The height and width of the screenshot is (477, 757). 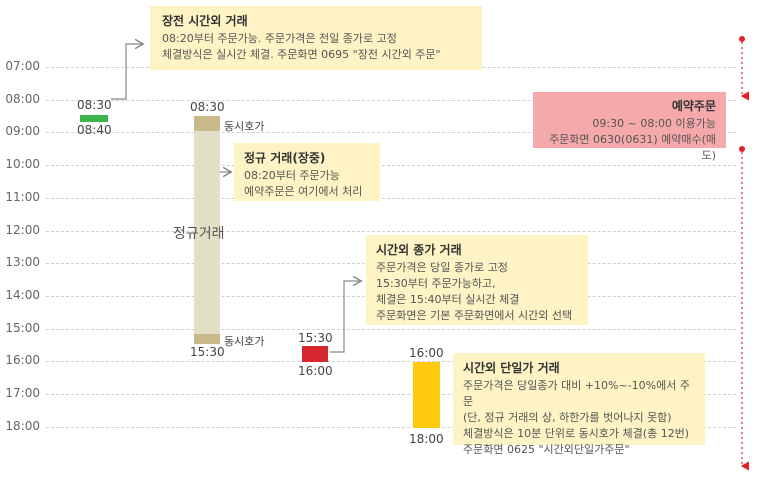 I want to click on single-price-bar, so click(x=426, y=395).